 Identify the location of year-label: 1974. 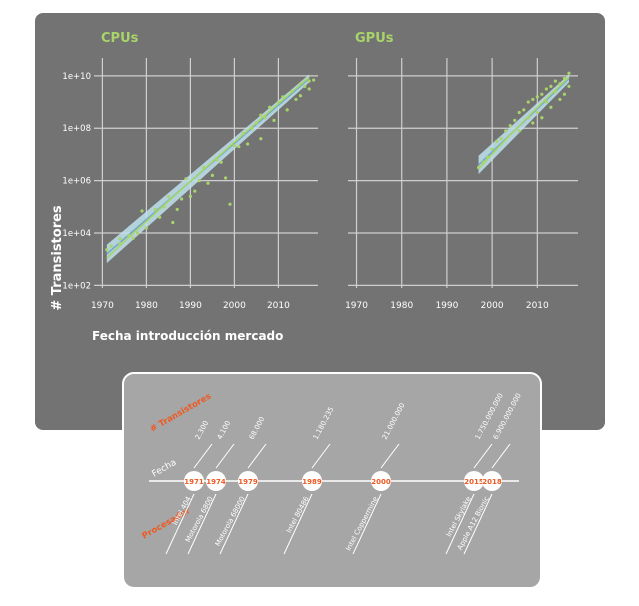
(216, 482).